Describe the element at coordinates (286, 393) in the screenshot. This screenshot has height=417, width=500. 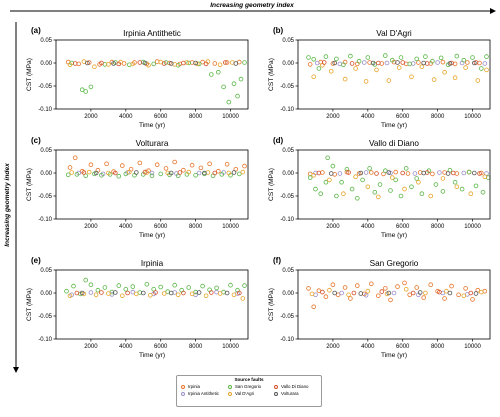
I see `legend-item-volturara: Volturara` at that location.